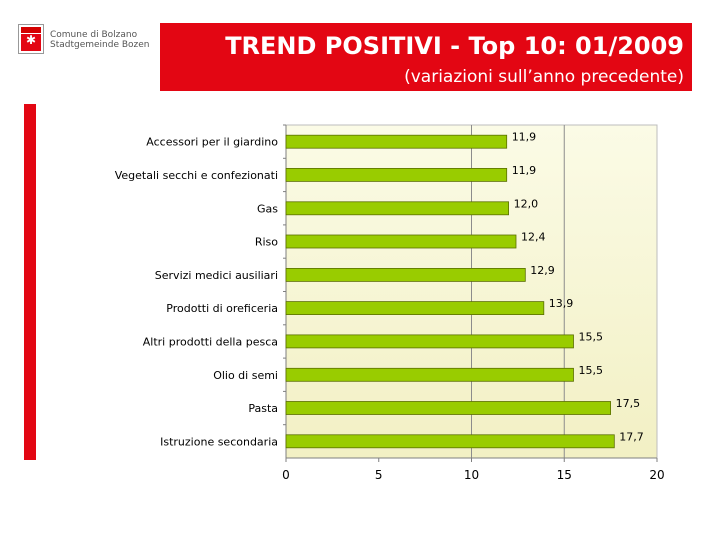 The height and width of the screenshot is (540, 720). What do you see at coordinates (628, 403) in the screenshot?
I see `data-label: 17,5` at bounding box center [628, 403].